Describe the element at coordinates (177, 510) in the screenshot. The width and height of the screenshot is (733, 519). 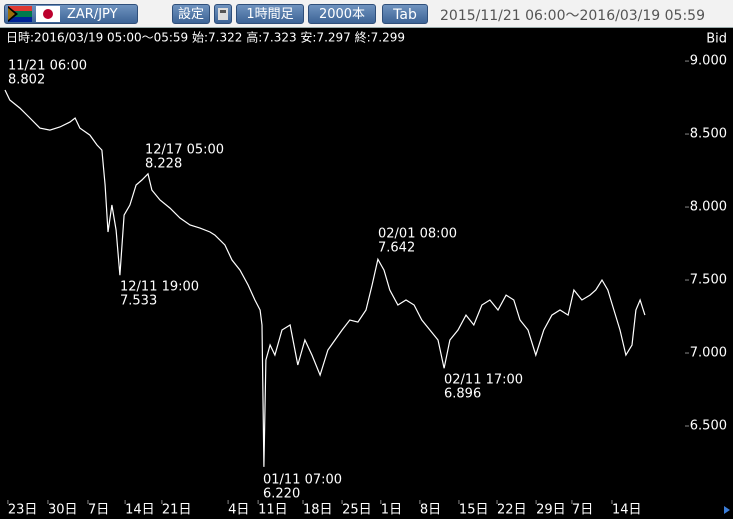
I see `x-tick-label: 21日` at that location.